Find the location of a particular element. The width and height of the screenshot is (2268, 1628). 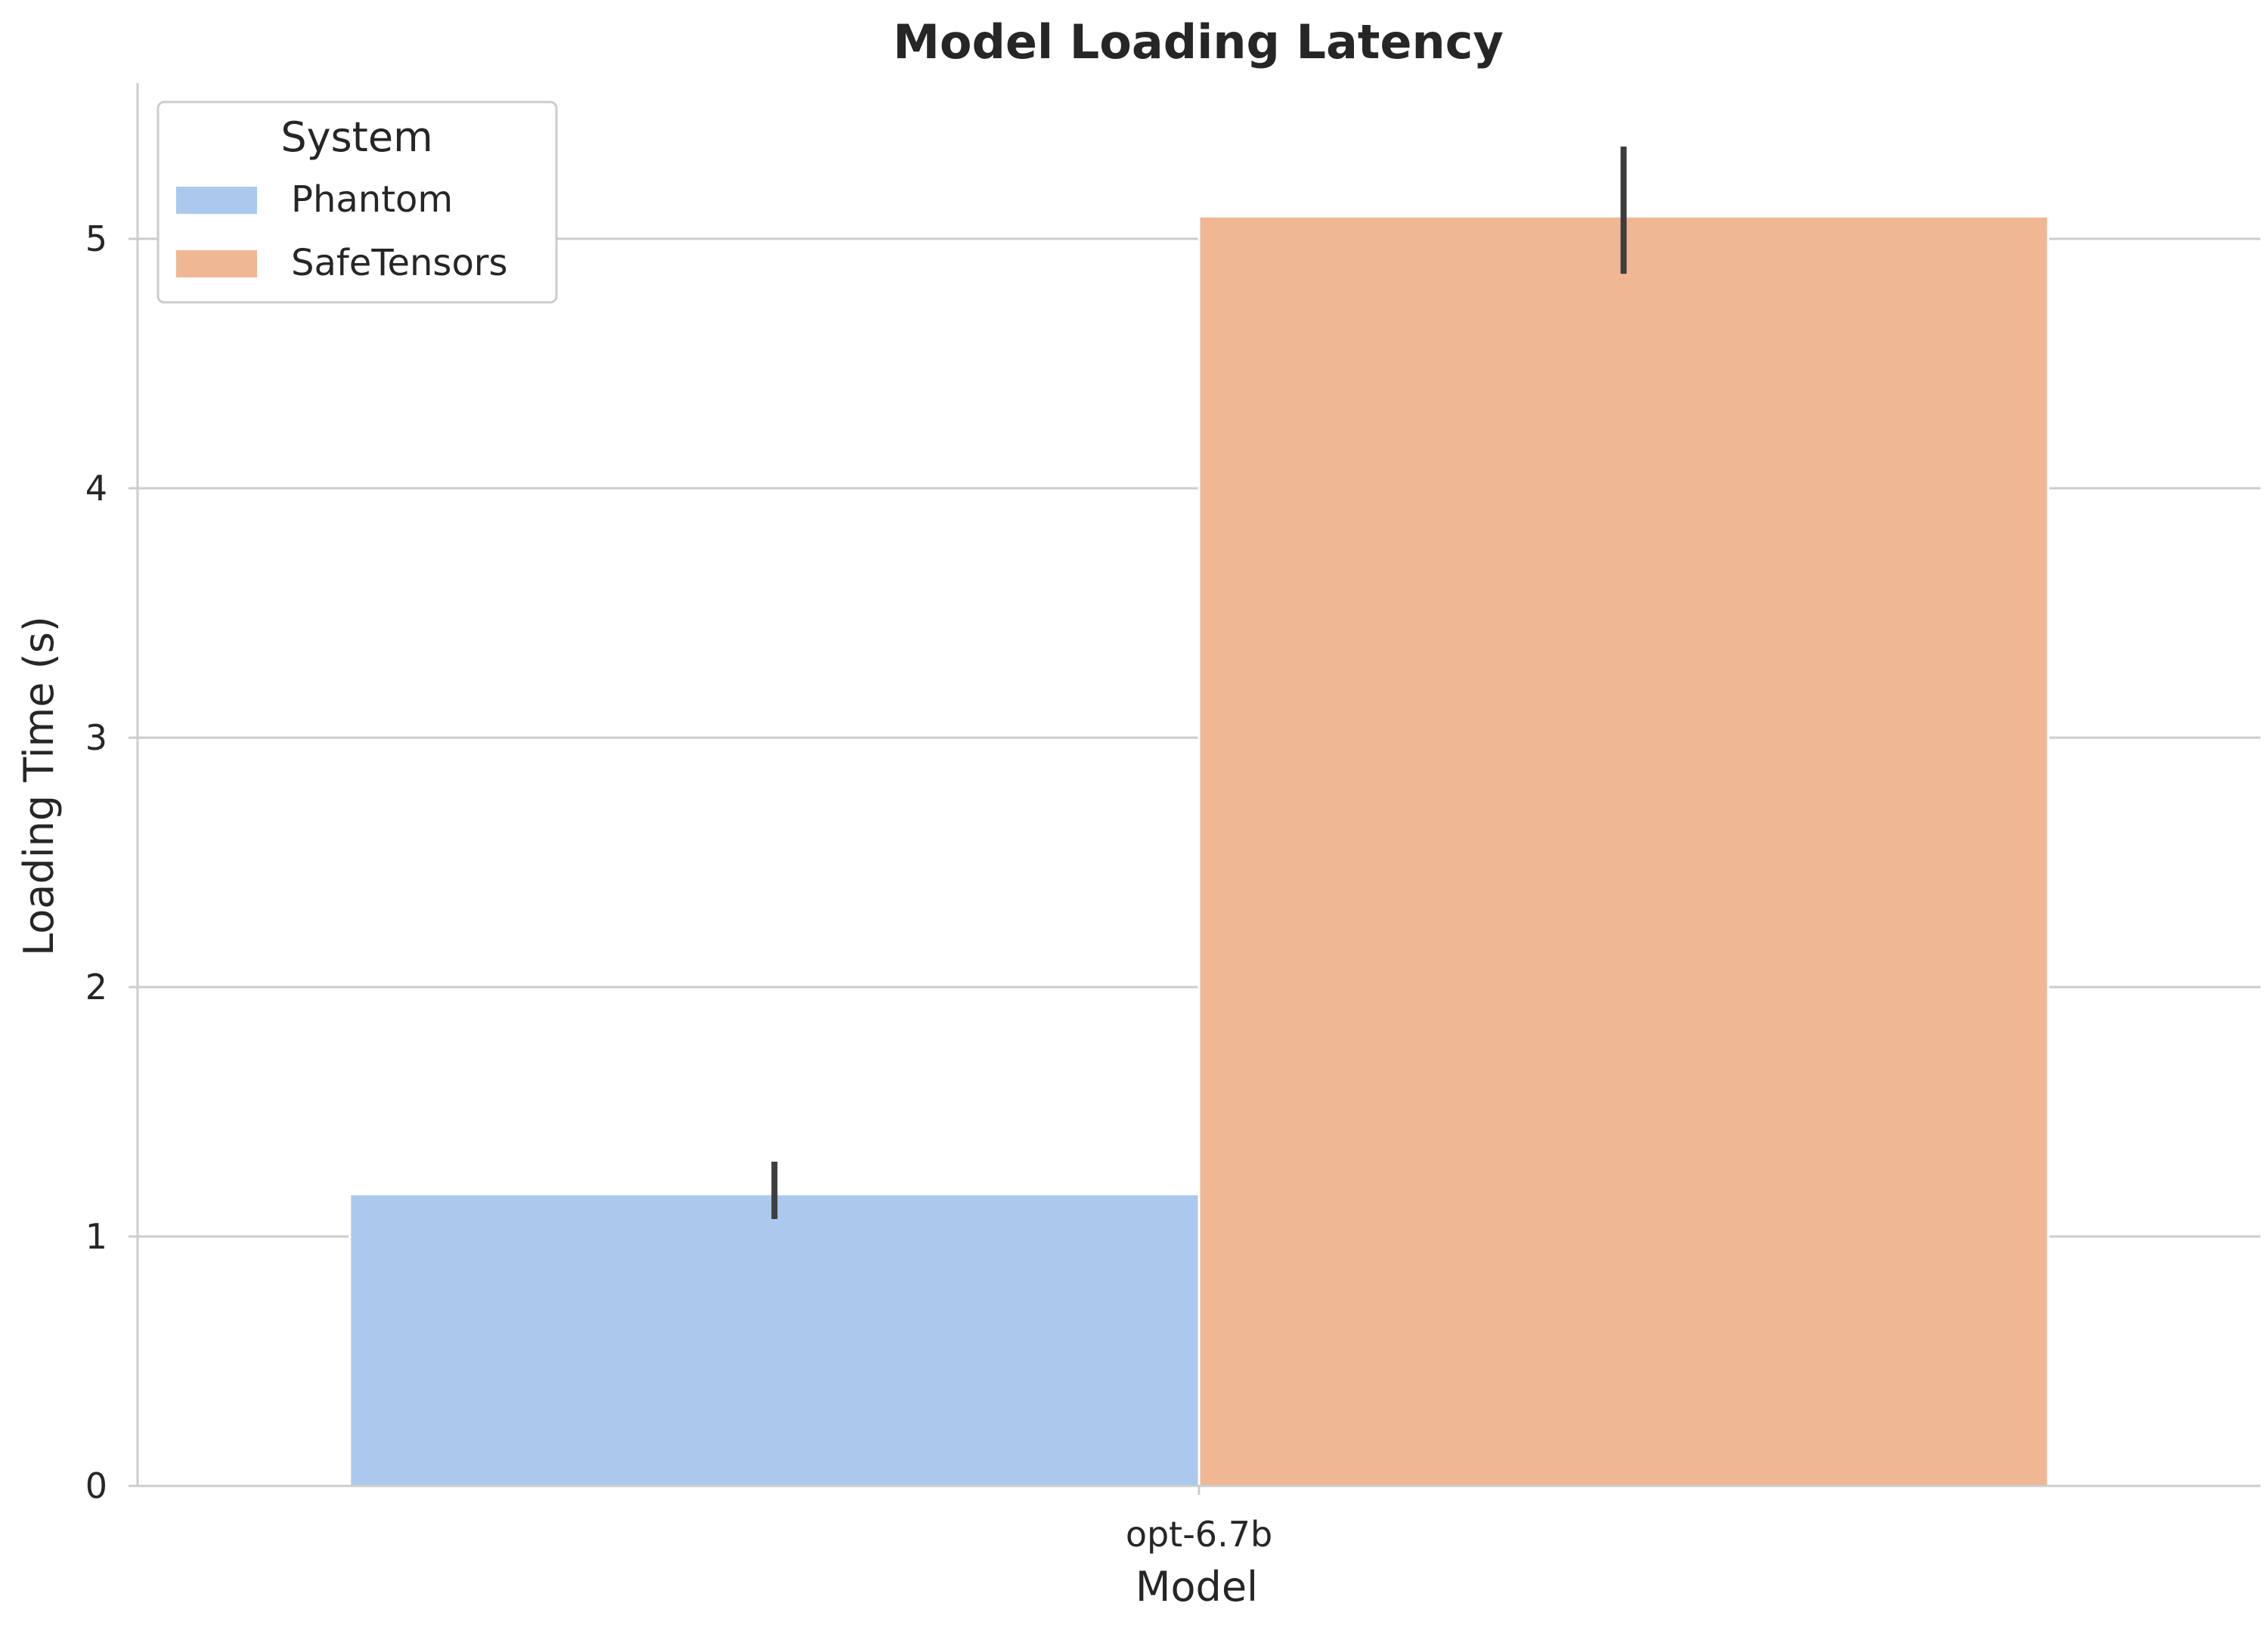

bar-phantom is located at coordinates (775, 1340).